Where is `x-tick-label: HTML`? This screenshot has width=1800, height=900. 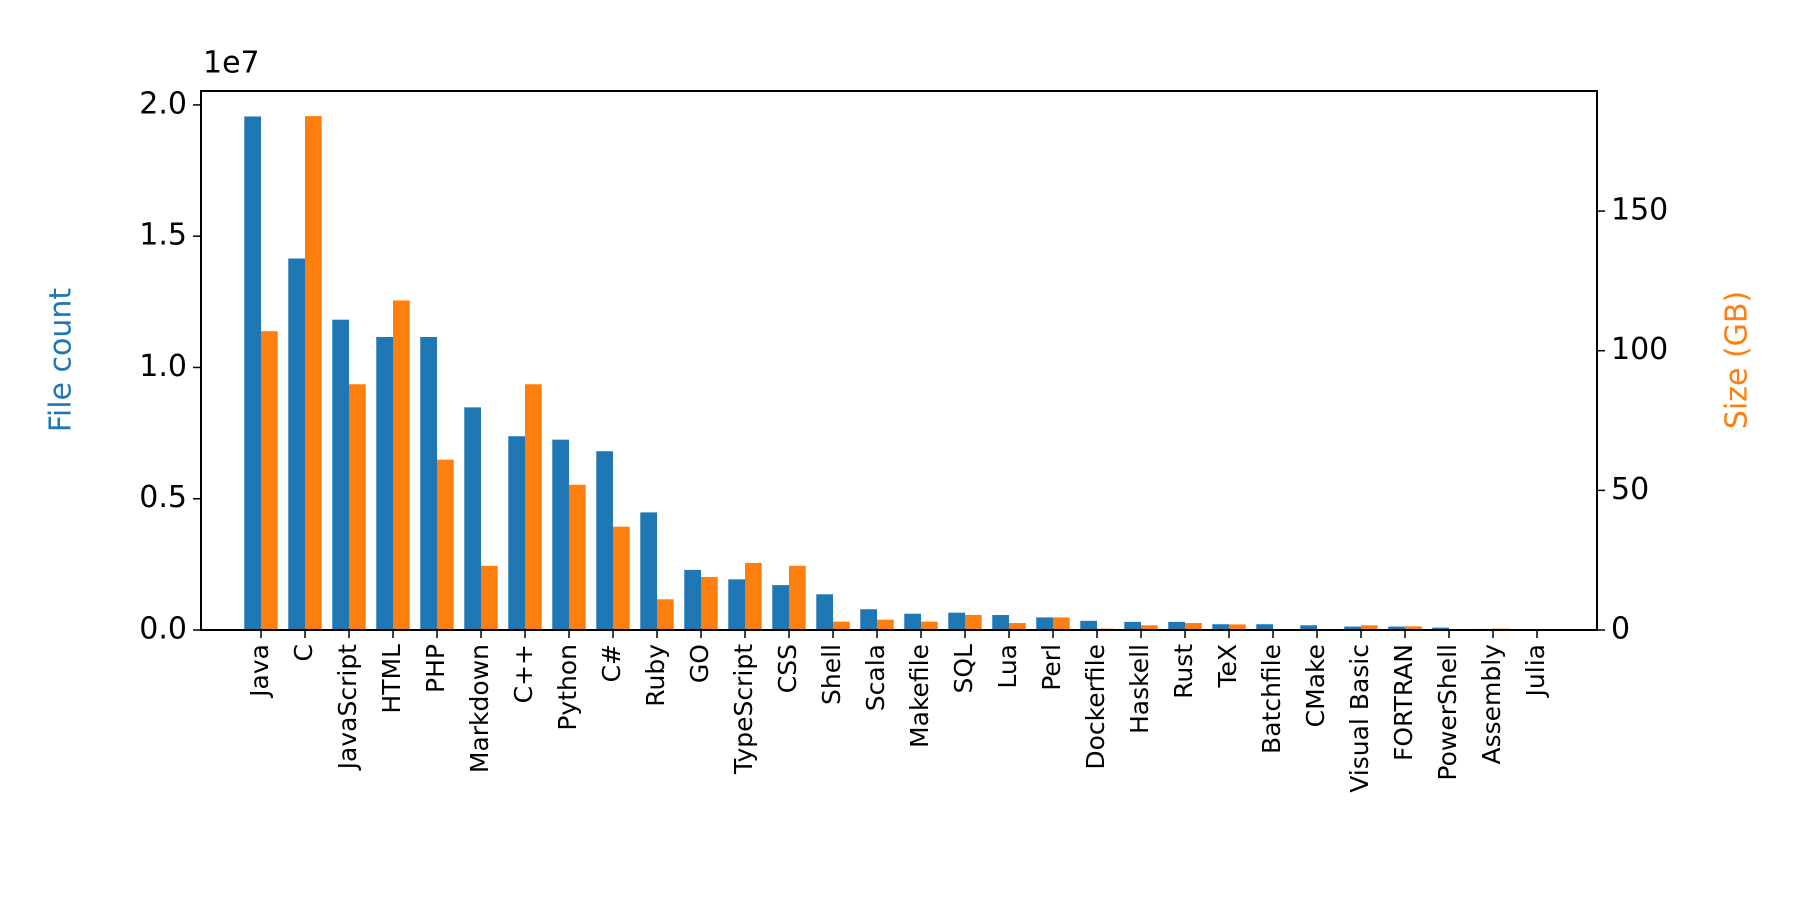 x-tick-label: HTML is located at coordinates (391, 679).